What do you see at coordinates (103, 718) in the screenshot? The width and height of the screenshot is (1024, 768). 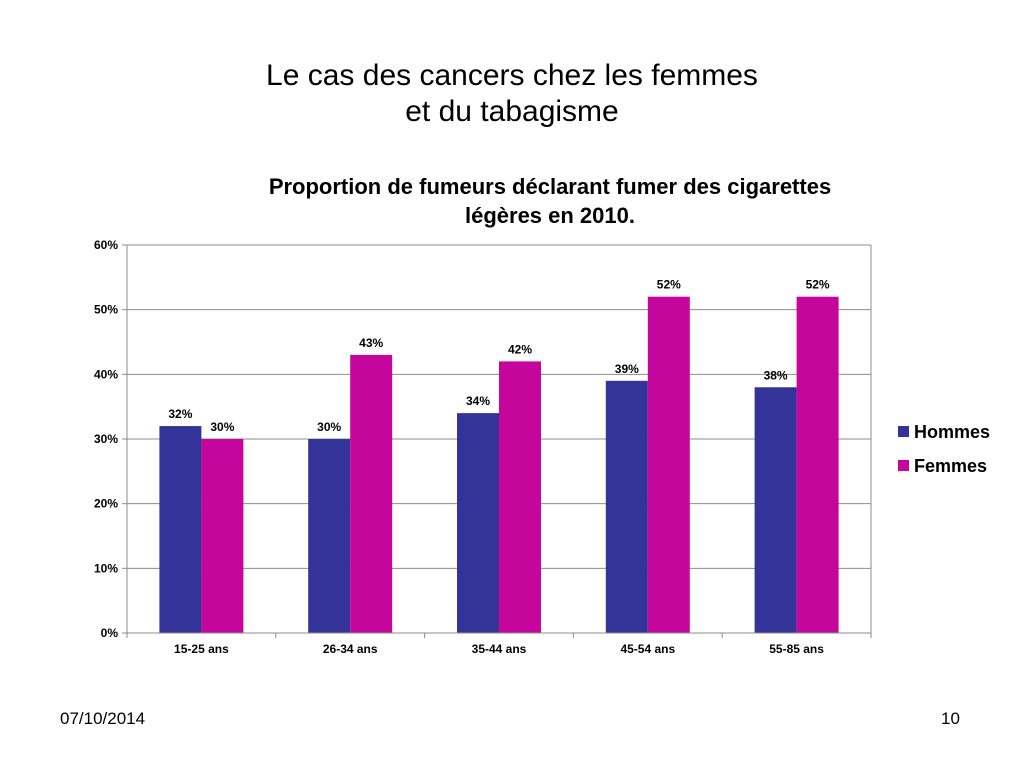 I see `footer-date: 07/10/2014` at bounding box center [103, 718].